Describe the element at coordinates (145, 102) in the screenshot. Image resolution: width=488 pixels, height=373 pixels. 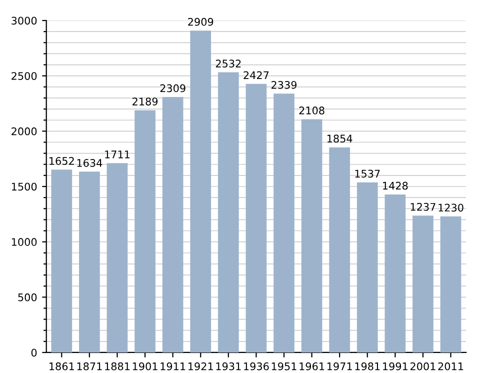
I see `data-label: 2189` at that location.